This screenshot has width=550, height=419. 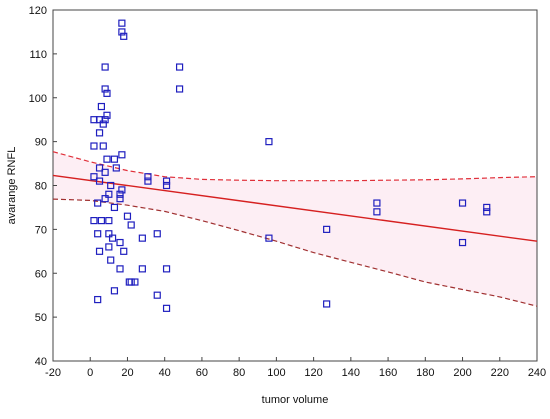 I want to click on y-tick-label: 70, so click(x=41, y=230).